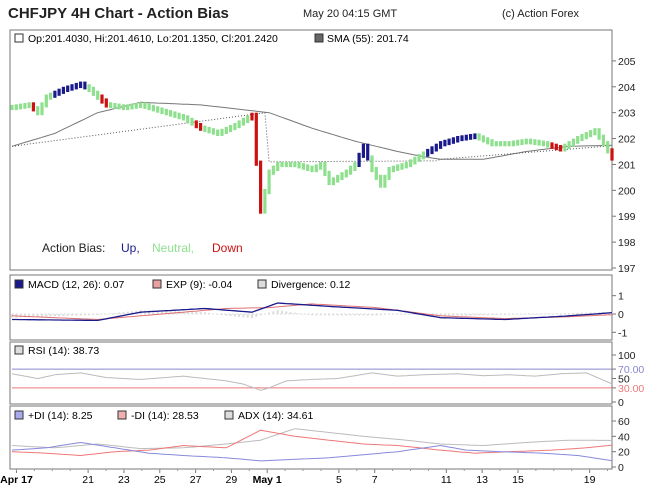 The height and width of the screenshot is (489, 650). Describe the element at coordinates (627, 269) in the screenshot. I see `price-y-tick-label: 197` at that location.